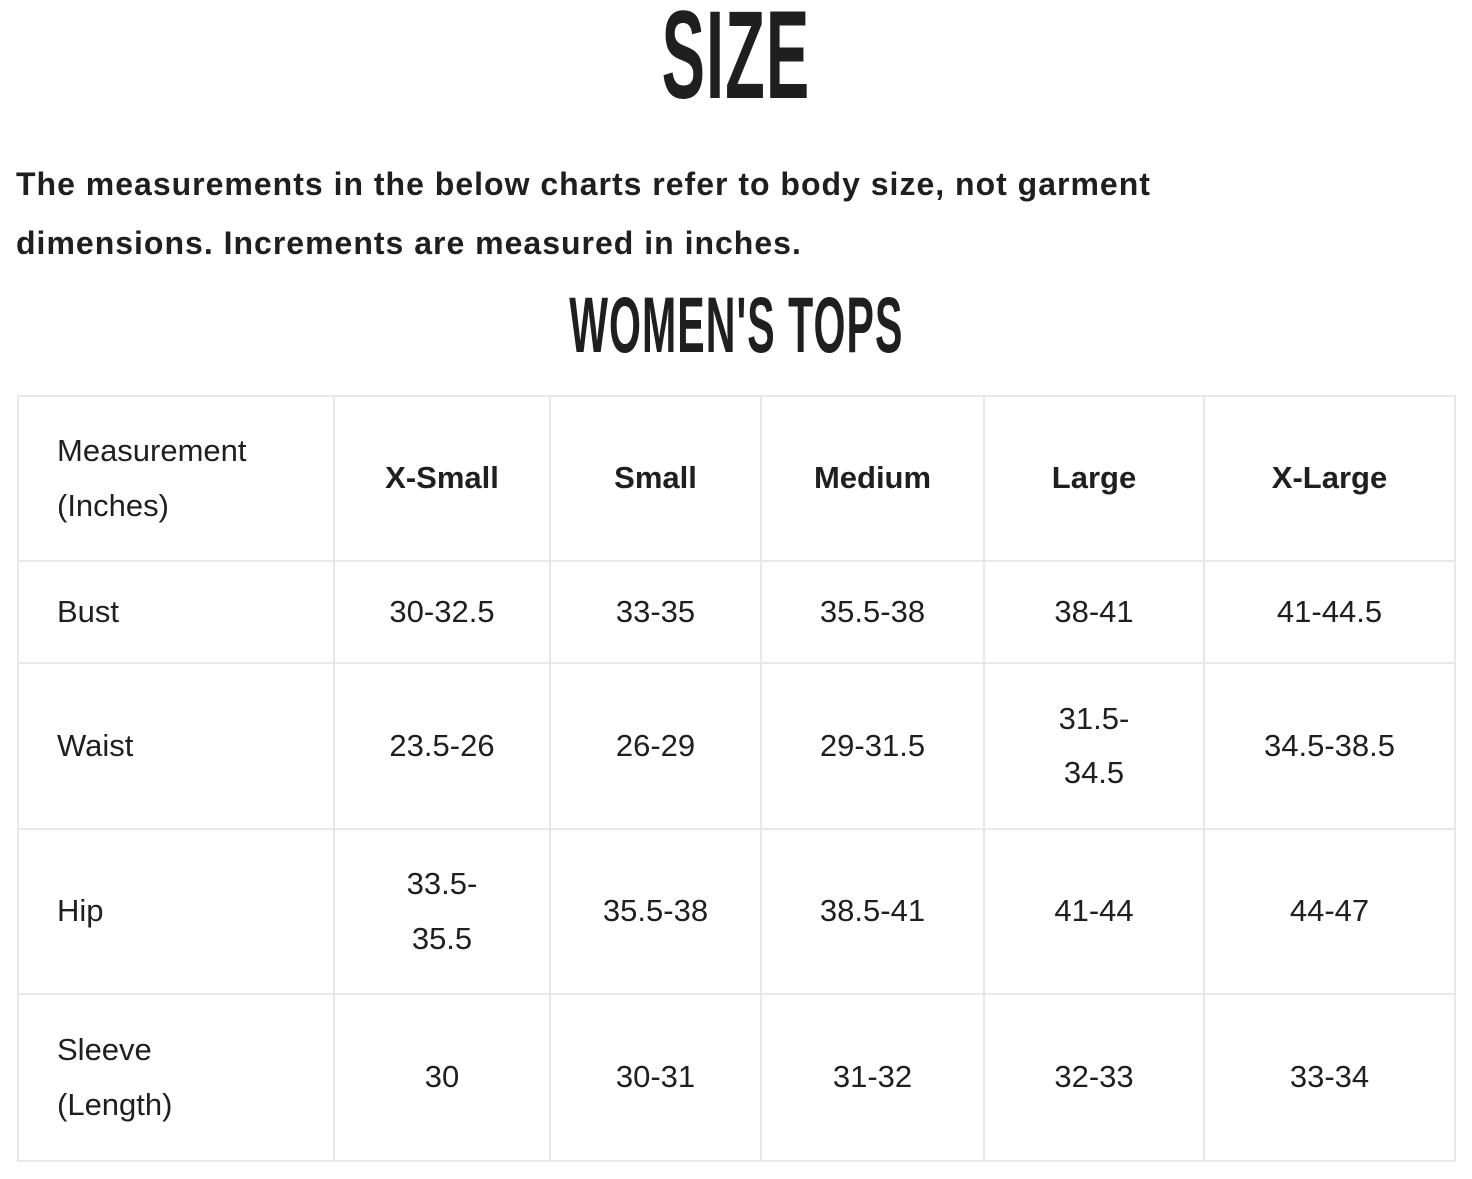 This screenshot has height=1179, width=1472. I want to click on cell-hip-large: 41-44, so click(1094, 911).